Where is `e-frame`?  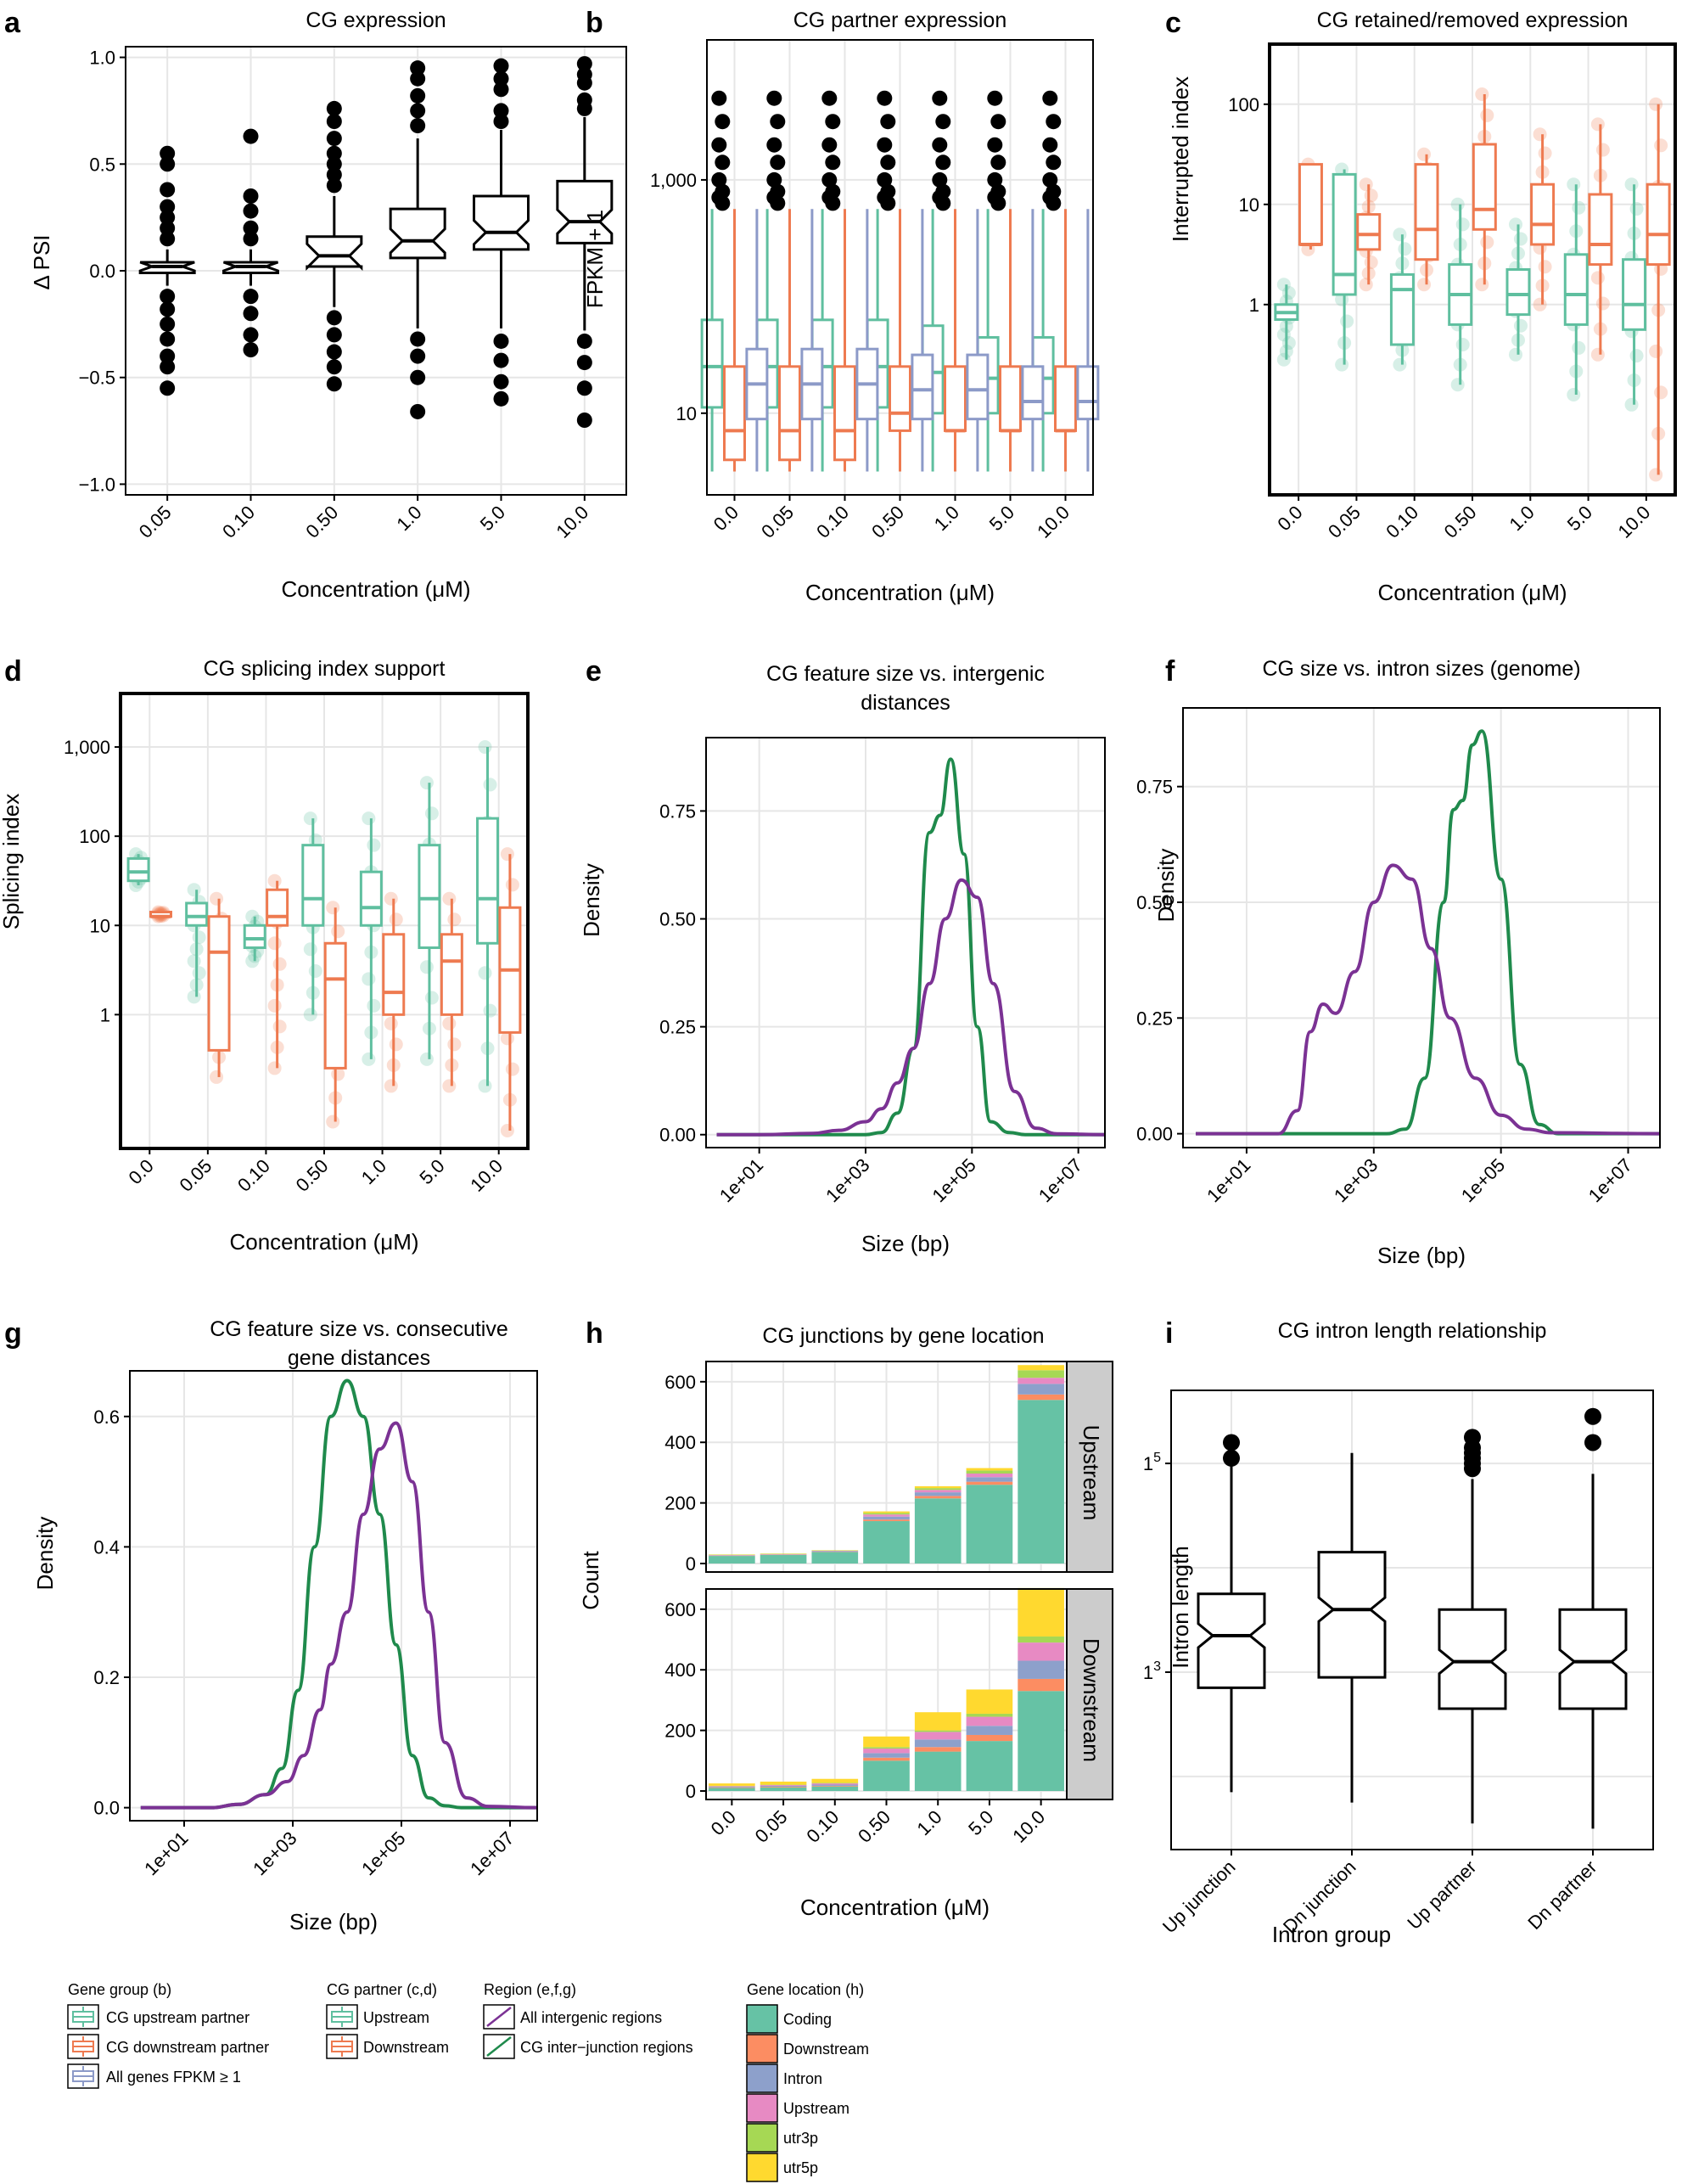 e-frame is located at coordinates (906, 943).